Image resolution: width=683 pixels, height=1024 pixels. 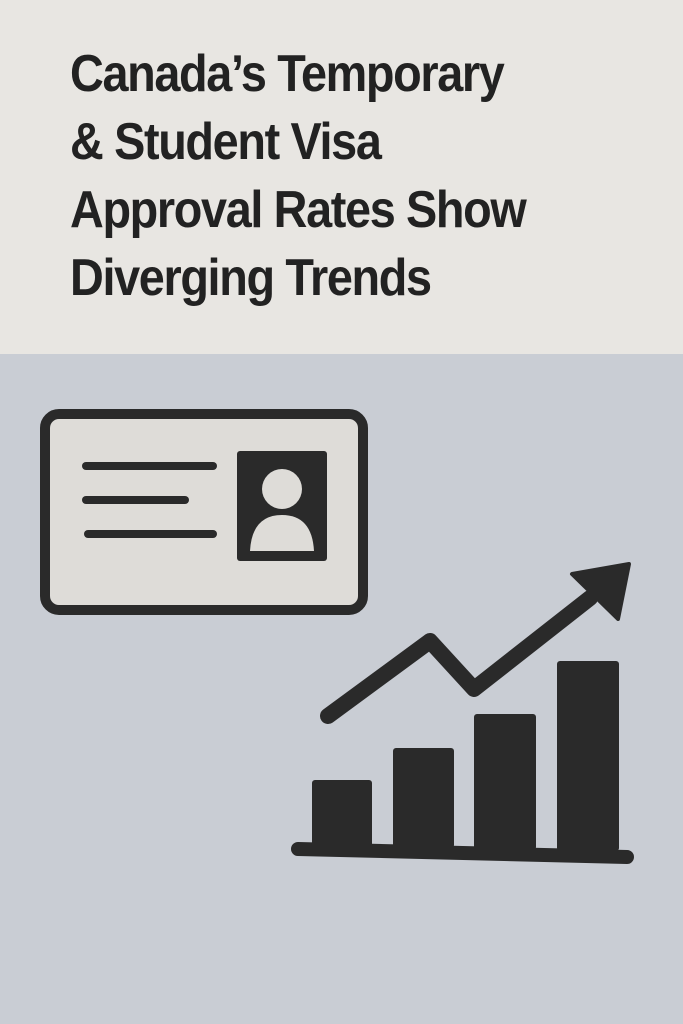 I want to click on headline-line-1: Canada’s Temporary, so click(x=287, y=74).